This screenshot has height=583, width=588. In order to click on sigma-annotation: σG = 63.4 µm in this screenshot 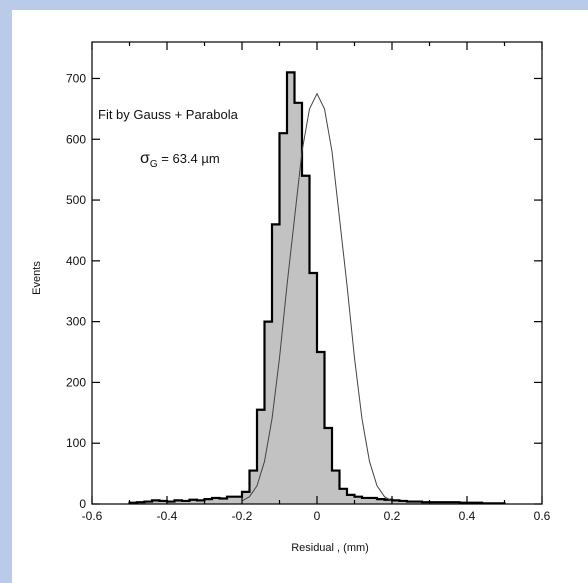, I will do `click(180, 160)`.